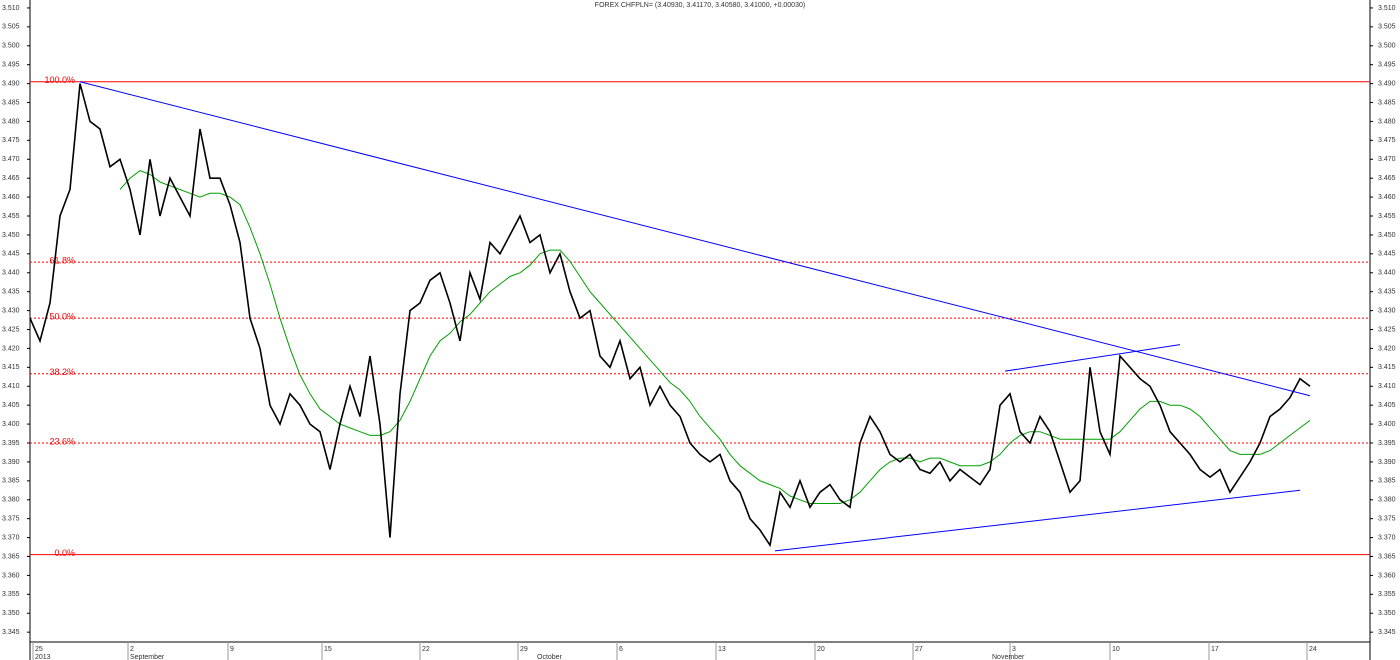 The image size is (1400, 660). I want to click on x-tick-label: 9, so click(232, 649).